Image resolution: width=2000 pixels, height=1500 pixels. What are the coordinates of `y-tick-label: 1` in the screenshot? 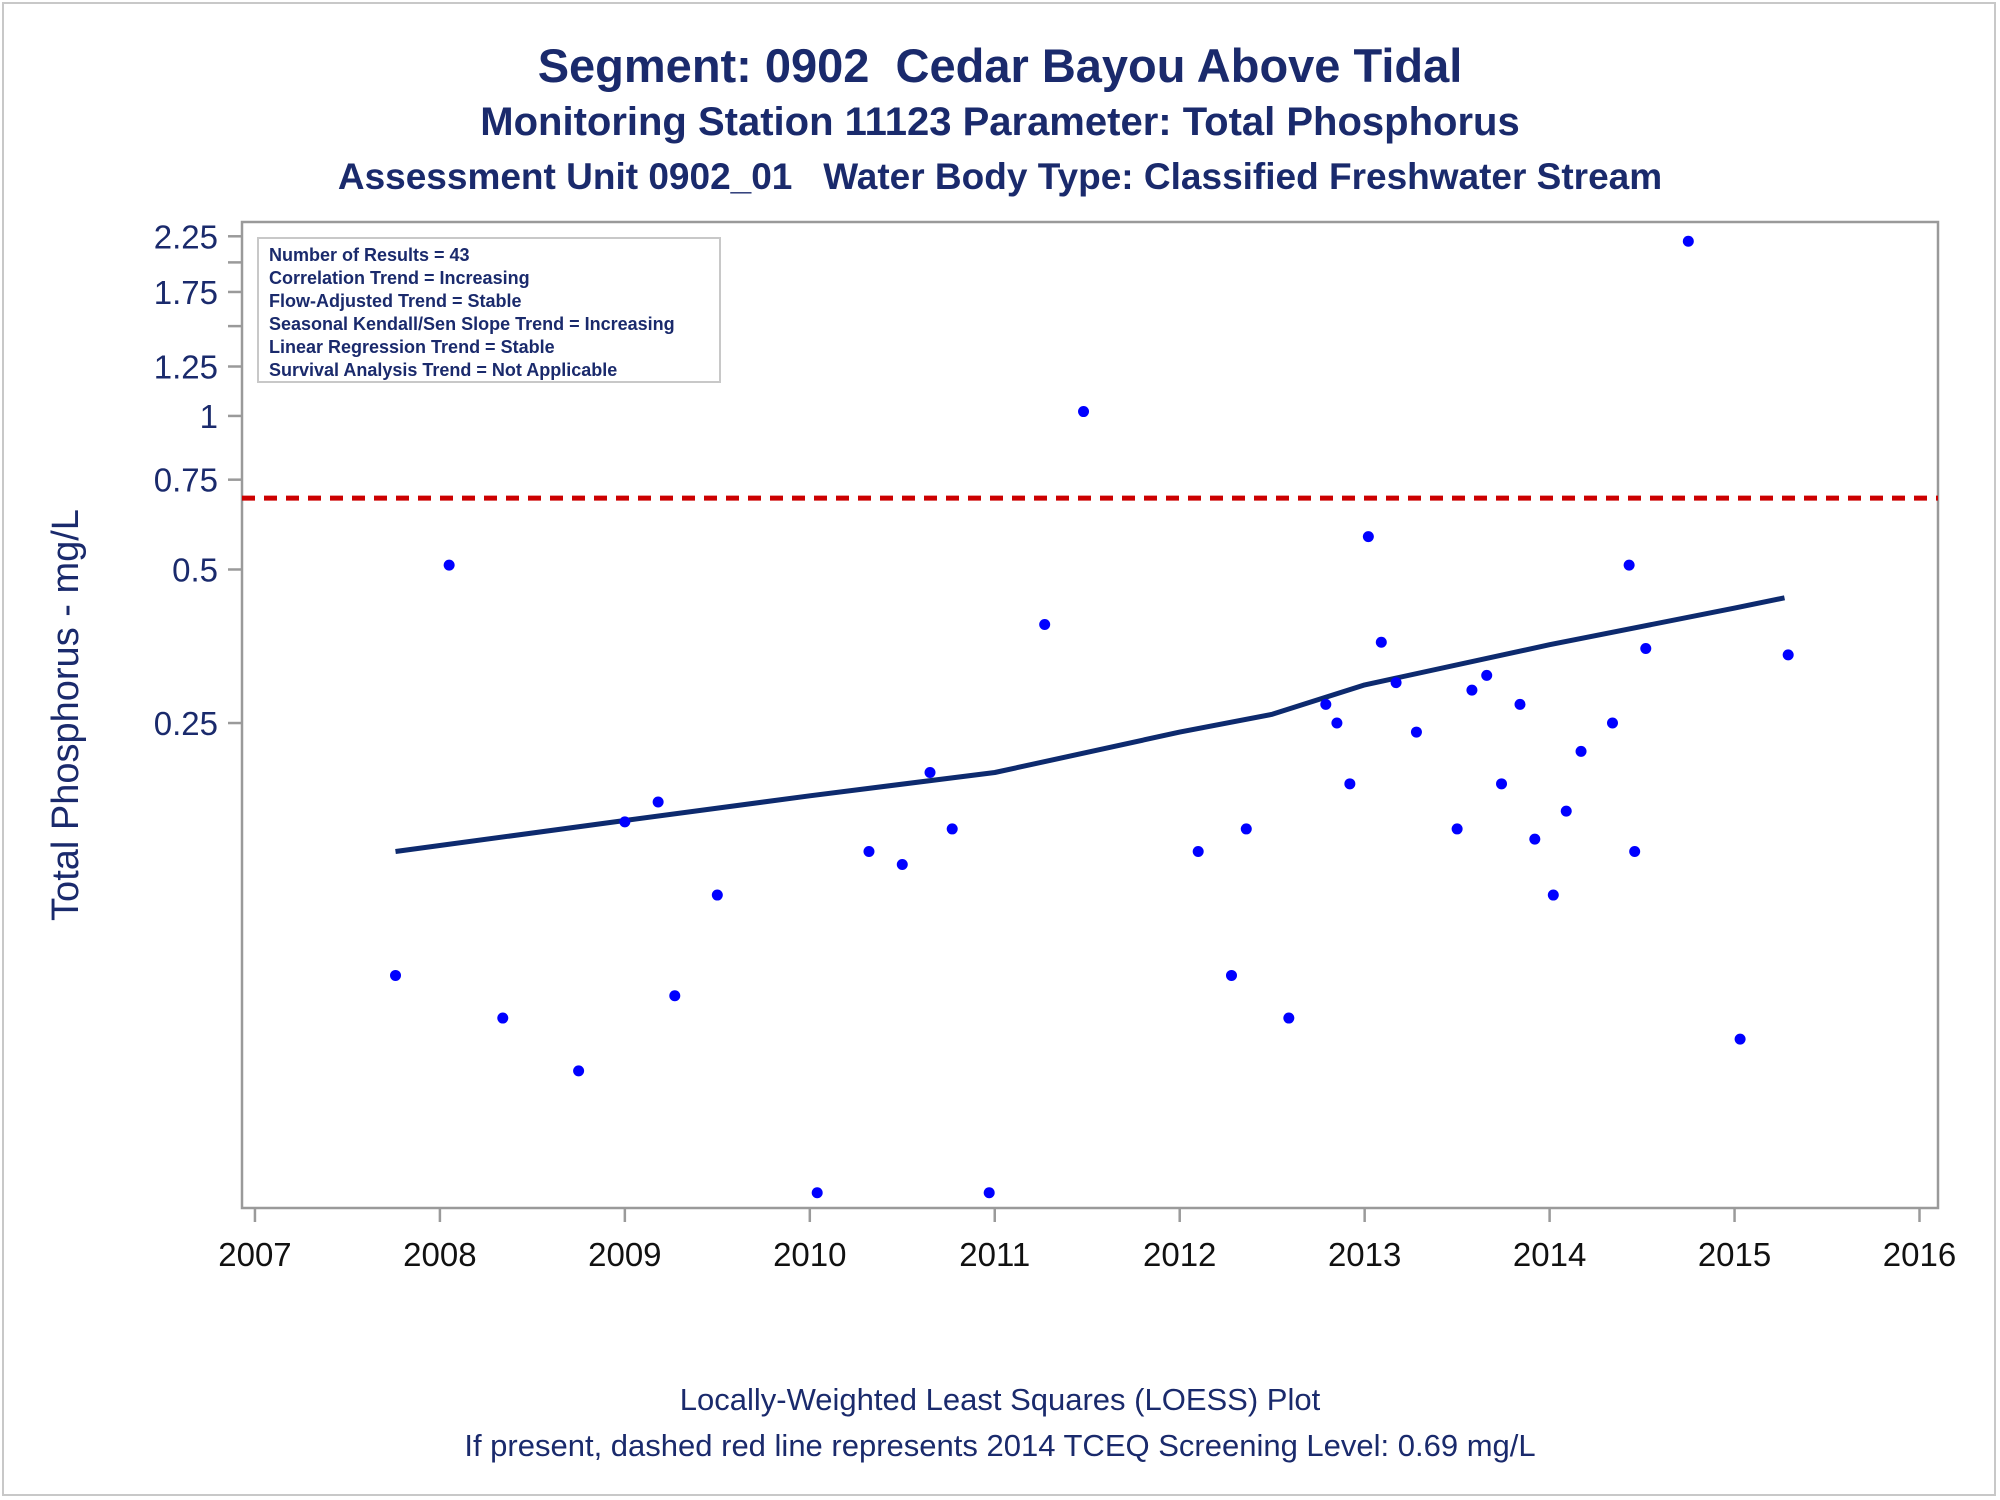 It's located at (209, 416).